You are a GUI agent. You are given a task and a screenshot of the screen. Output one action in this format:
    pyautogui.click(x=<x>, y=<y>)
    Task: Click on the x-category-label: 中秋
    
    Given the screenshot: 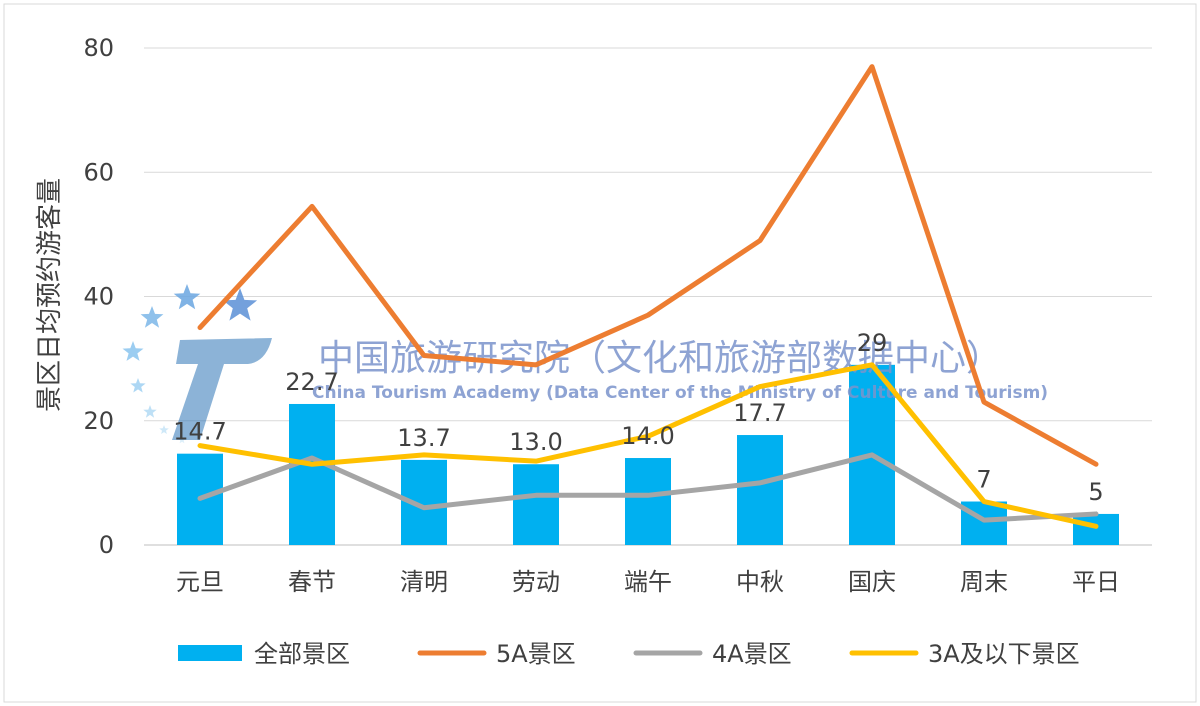 What is the action you would take?
    pyautogui.click(x=760, y=582)
    